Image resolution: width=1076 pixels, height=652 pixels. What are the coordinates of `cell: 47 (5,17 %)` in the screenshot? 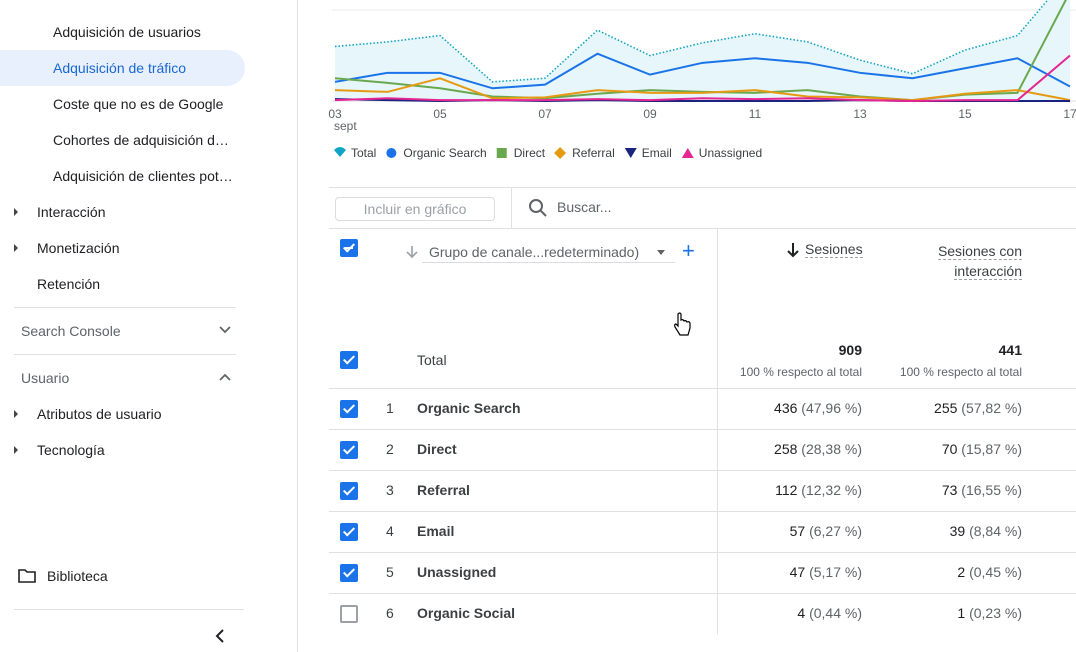 It's located at (826, 572).